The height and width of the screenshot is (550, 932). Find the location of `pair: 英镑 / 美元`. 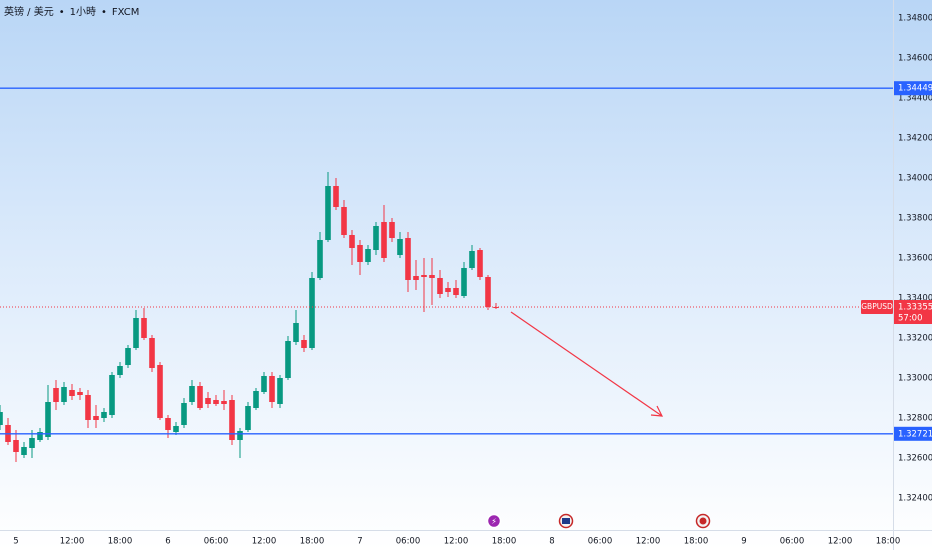

pair: 英镑 / 美元 is located at coordinates (29, 11).